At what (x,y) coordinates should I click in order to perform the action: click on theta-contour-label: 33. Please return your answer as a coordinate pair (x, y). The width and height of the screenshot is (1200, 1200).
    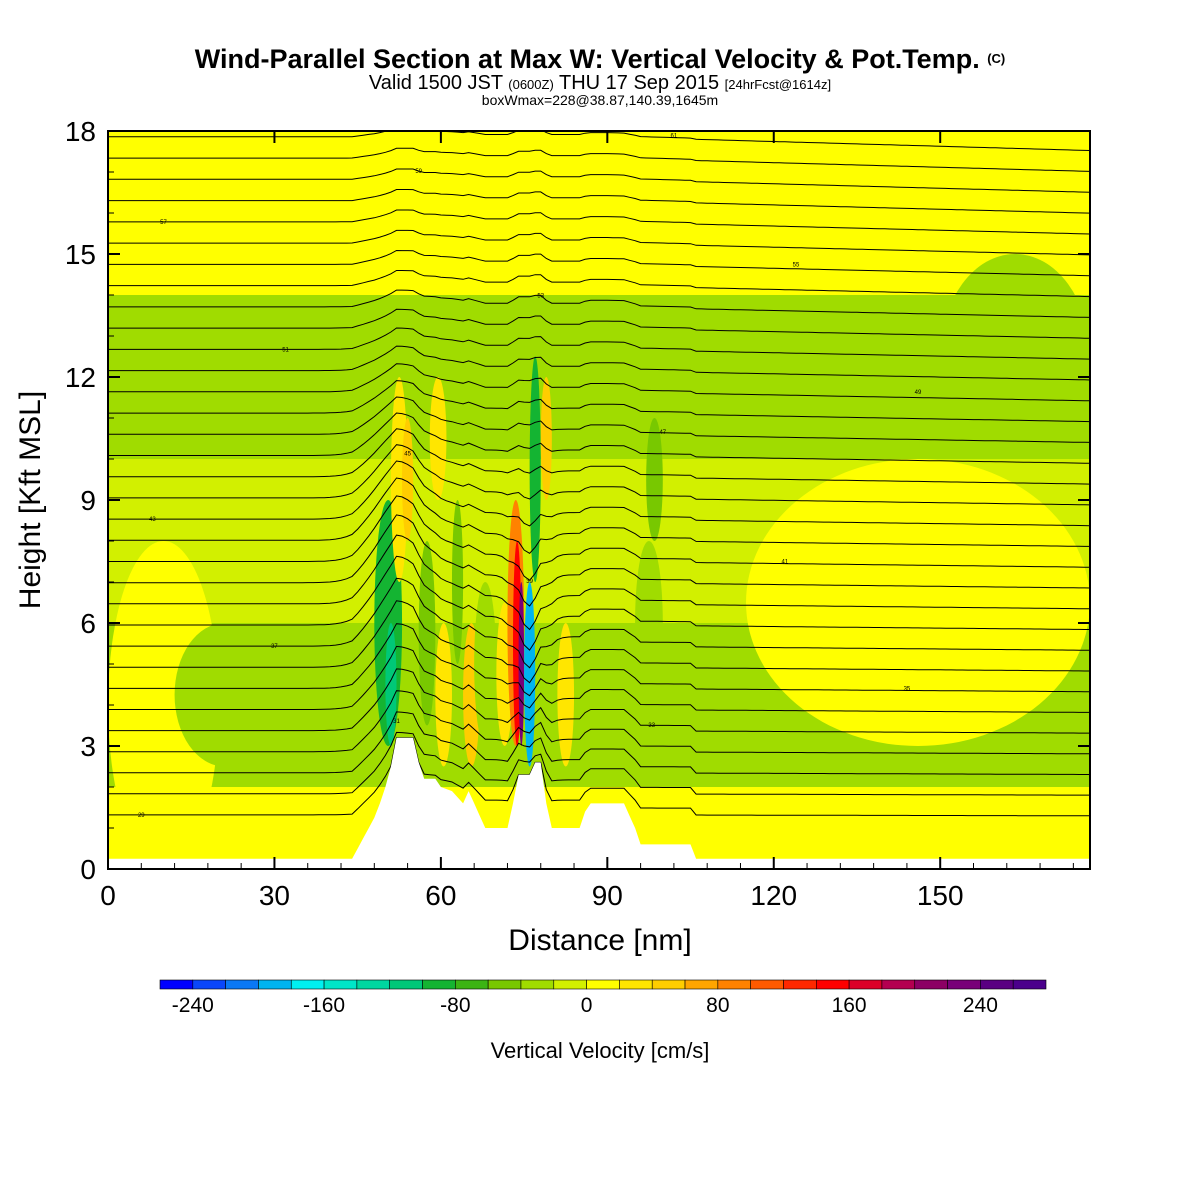
    Looking at the image, I should click on (651, 726).